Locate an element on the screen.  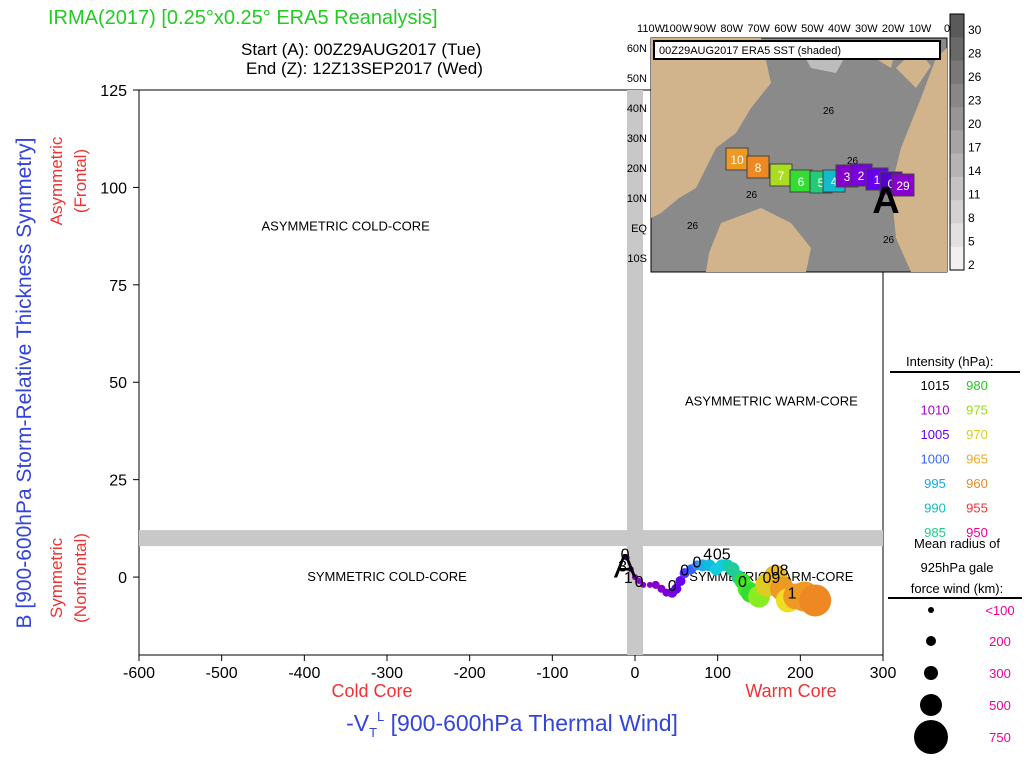
intensity-legend-title: Intensity (hPa): is located at coordinates (949, 361).